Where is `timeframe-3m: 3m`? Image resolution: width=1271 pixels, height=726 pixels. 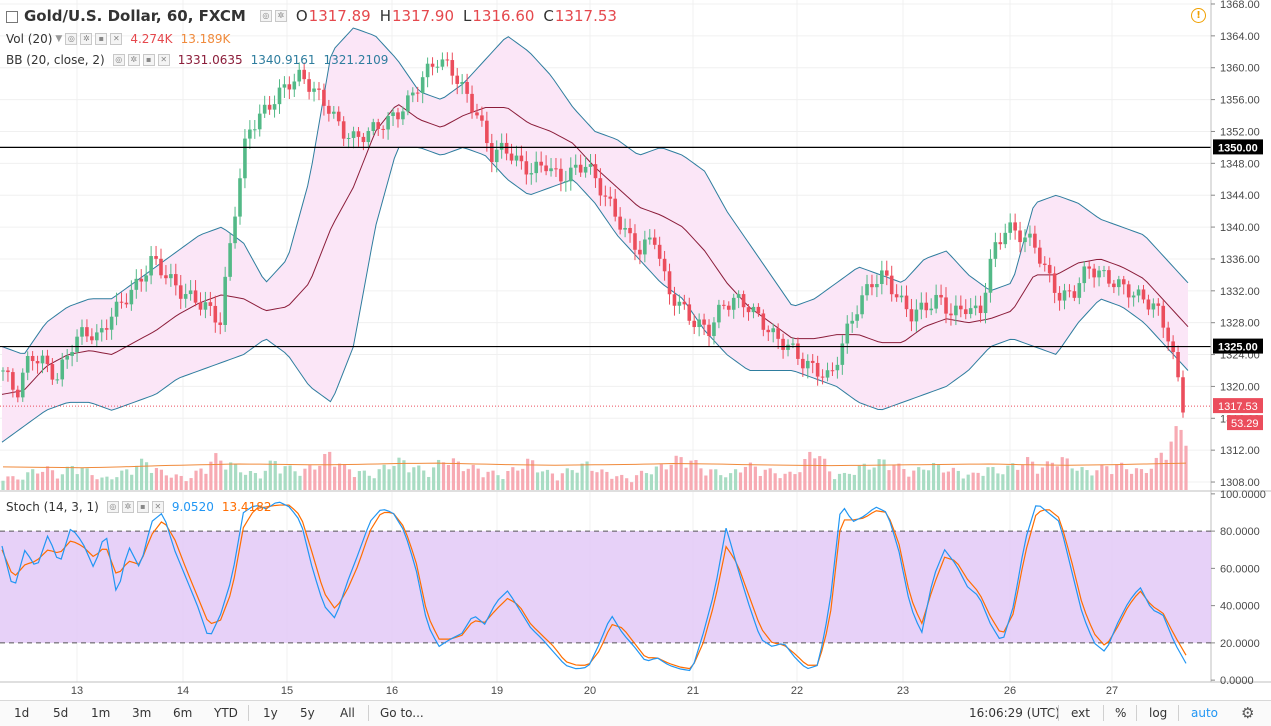 timeframe-3m: 3m is located at coordinates (142, 713).